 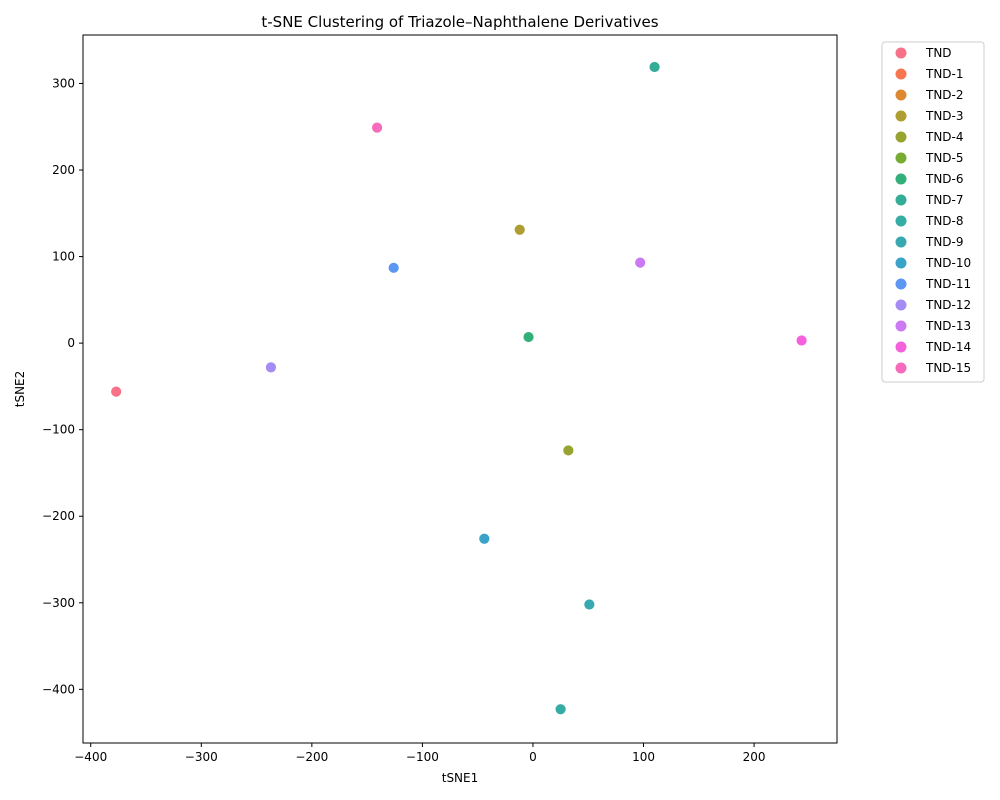 What do you see at coordinates (944, 95) in the screenshot?
I see `legend-entry-label: TND-2` at bounding box center [944, 95].